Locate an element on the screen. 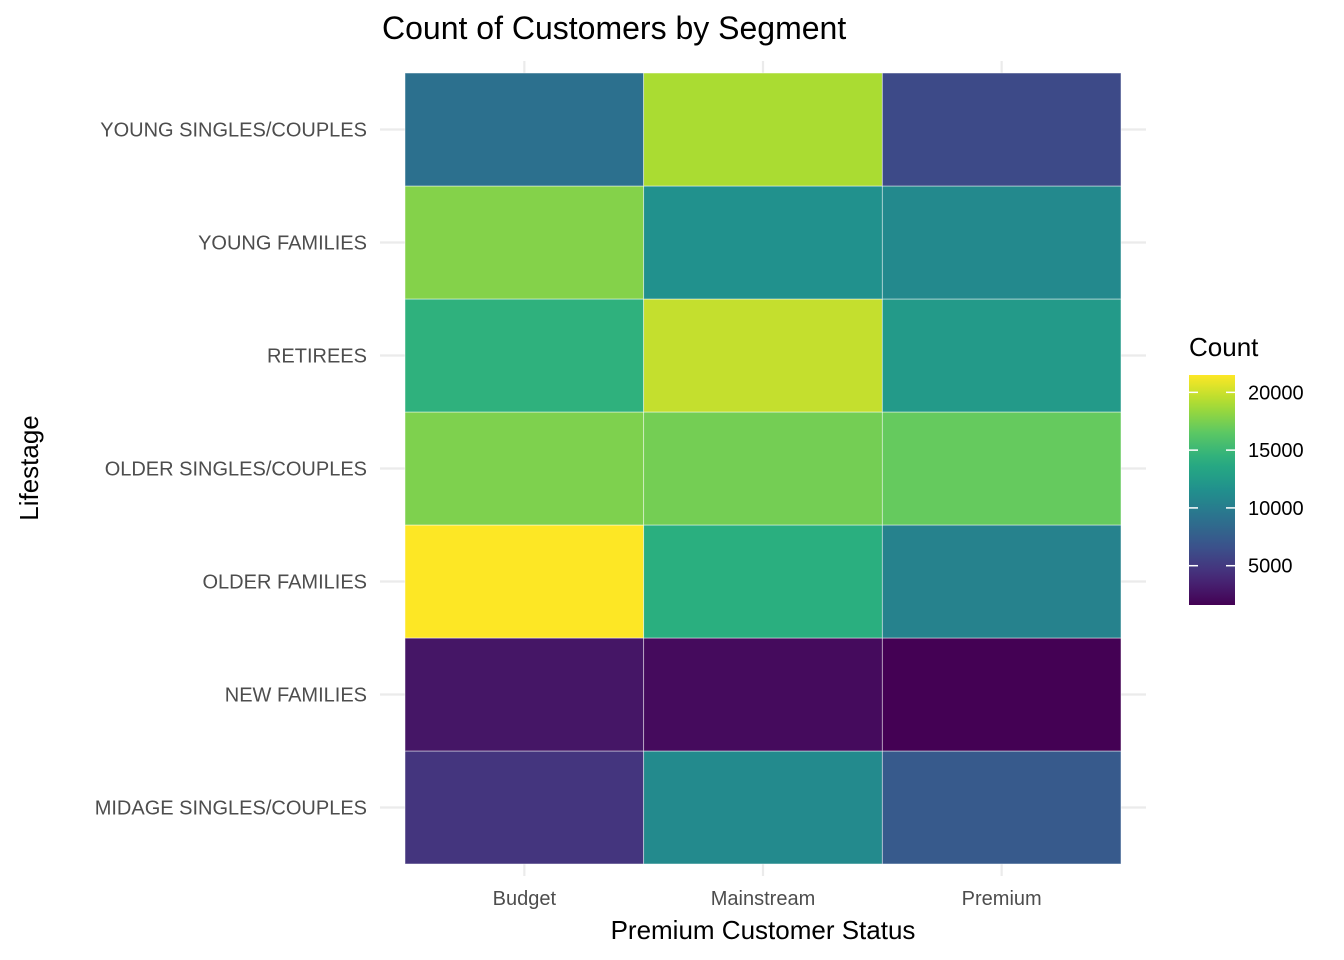  y-tick-label: YOUNG FAMILIES is located at coordinates (282, 244).